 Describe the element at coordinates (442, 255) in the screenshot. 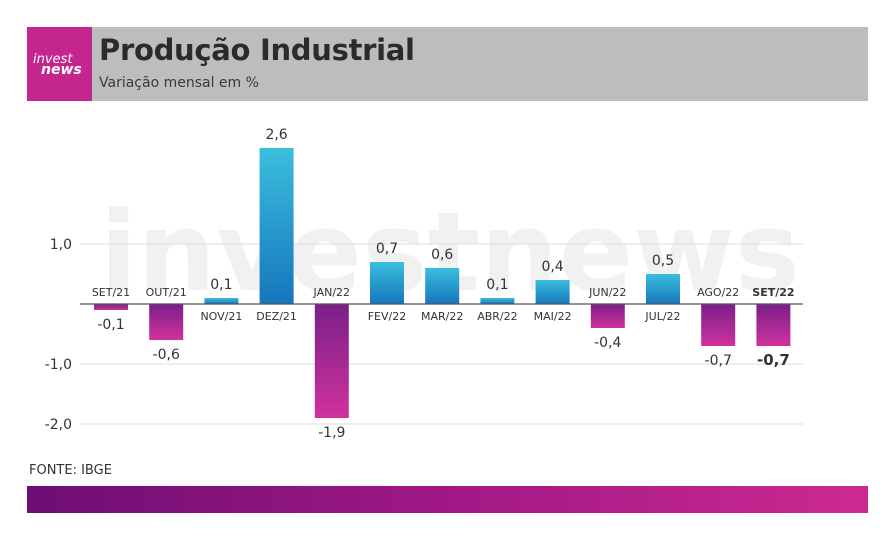

I see `data-label: 0,6` at that location.